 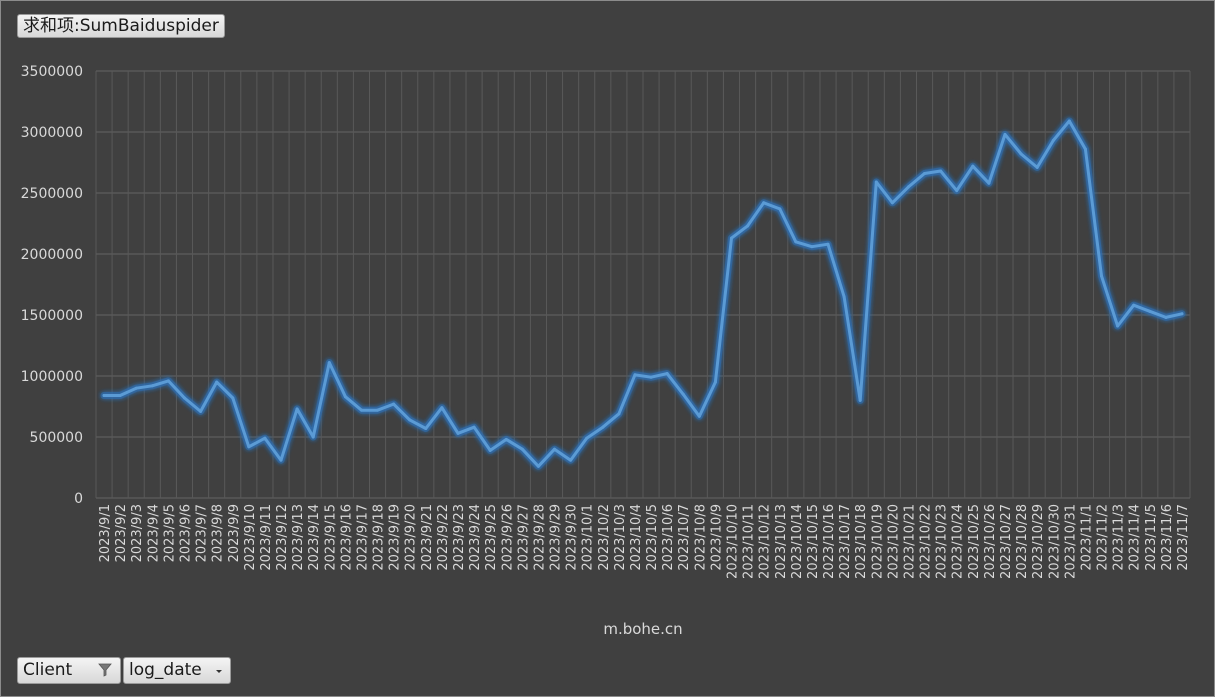 What do you see at coordinates (314, 537) in the screenshot?
I see `x-tick-label: 2023/9/14` at bounding box center [314, 537].